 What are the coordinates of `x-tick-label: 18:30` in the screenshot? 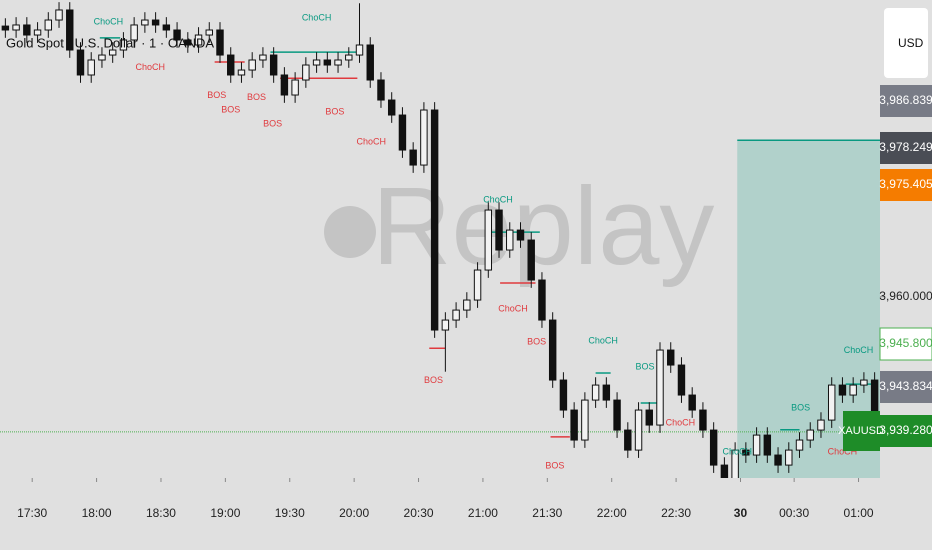 It's located at (161, 513).